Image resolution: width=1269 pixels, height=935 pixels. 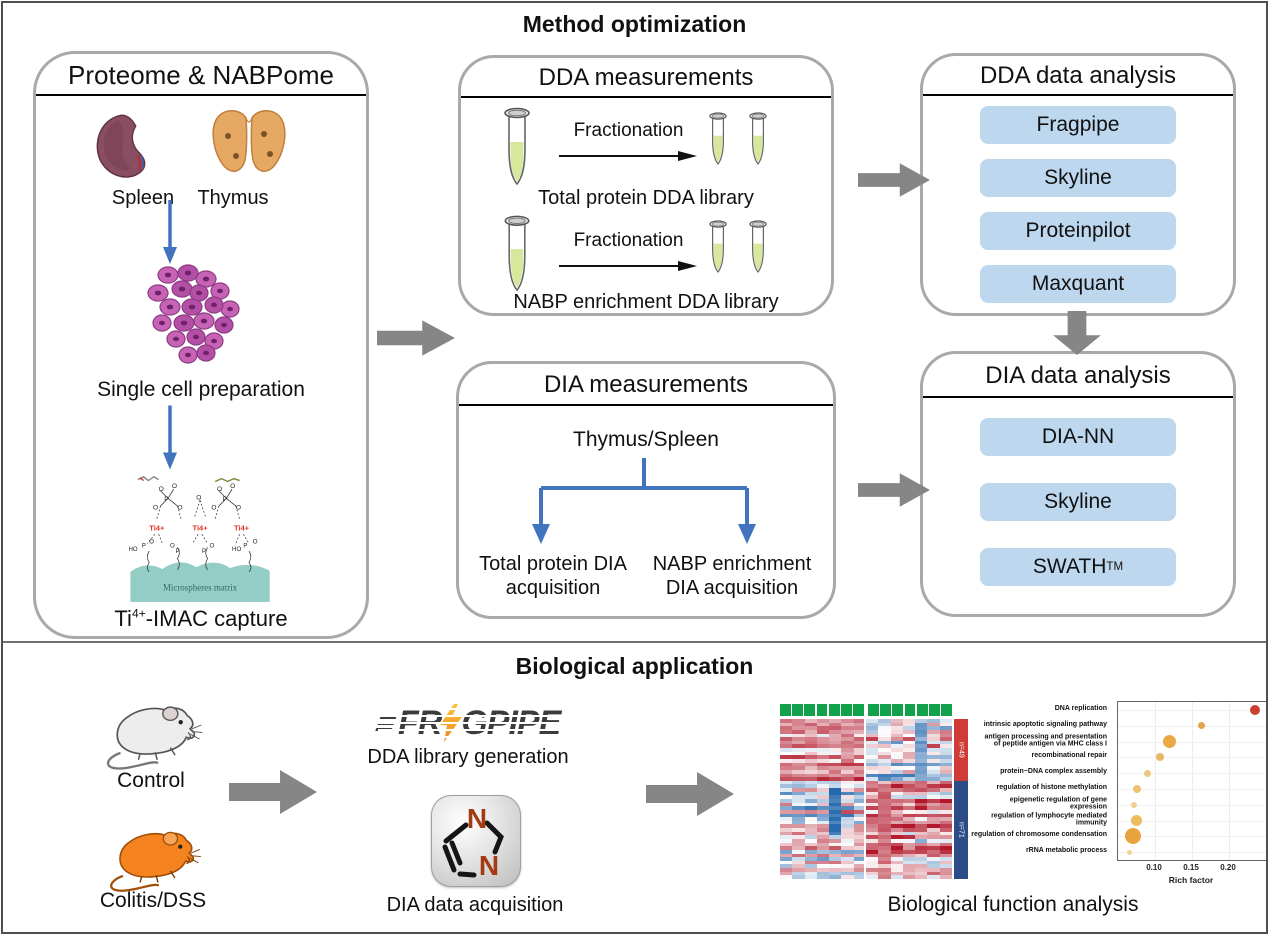 What do you see at coordinates (1154, 867) in the screenshot?
I see `dotplot-tick: 0.10` at bounding box center [1154, 867].